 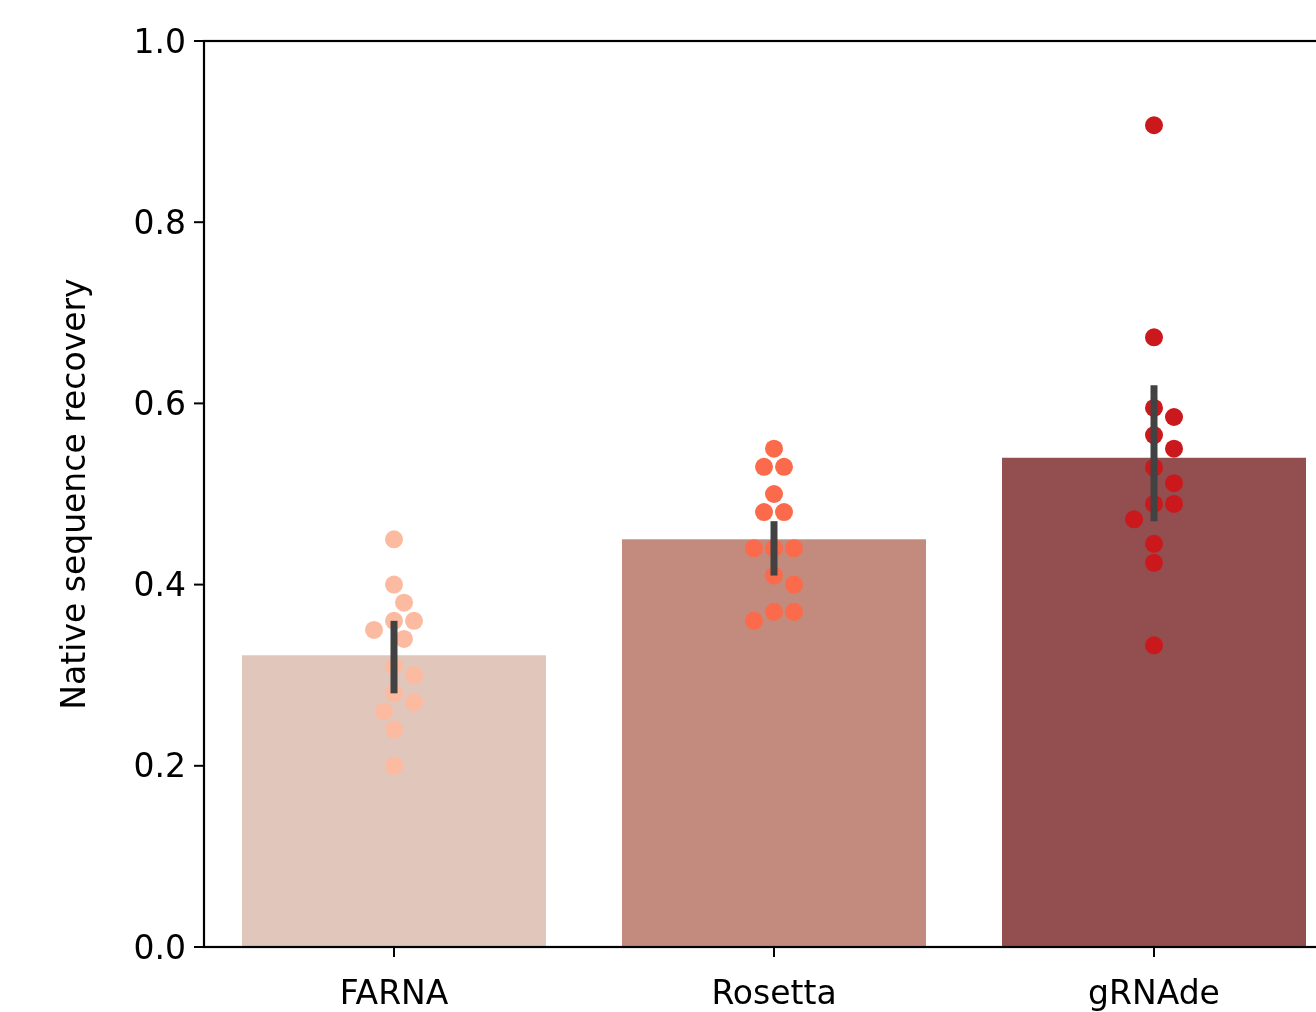 I want to click on x-tick-label: Rosetta, so click(x=774, y=992).